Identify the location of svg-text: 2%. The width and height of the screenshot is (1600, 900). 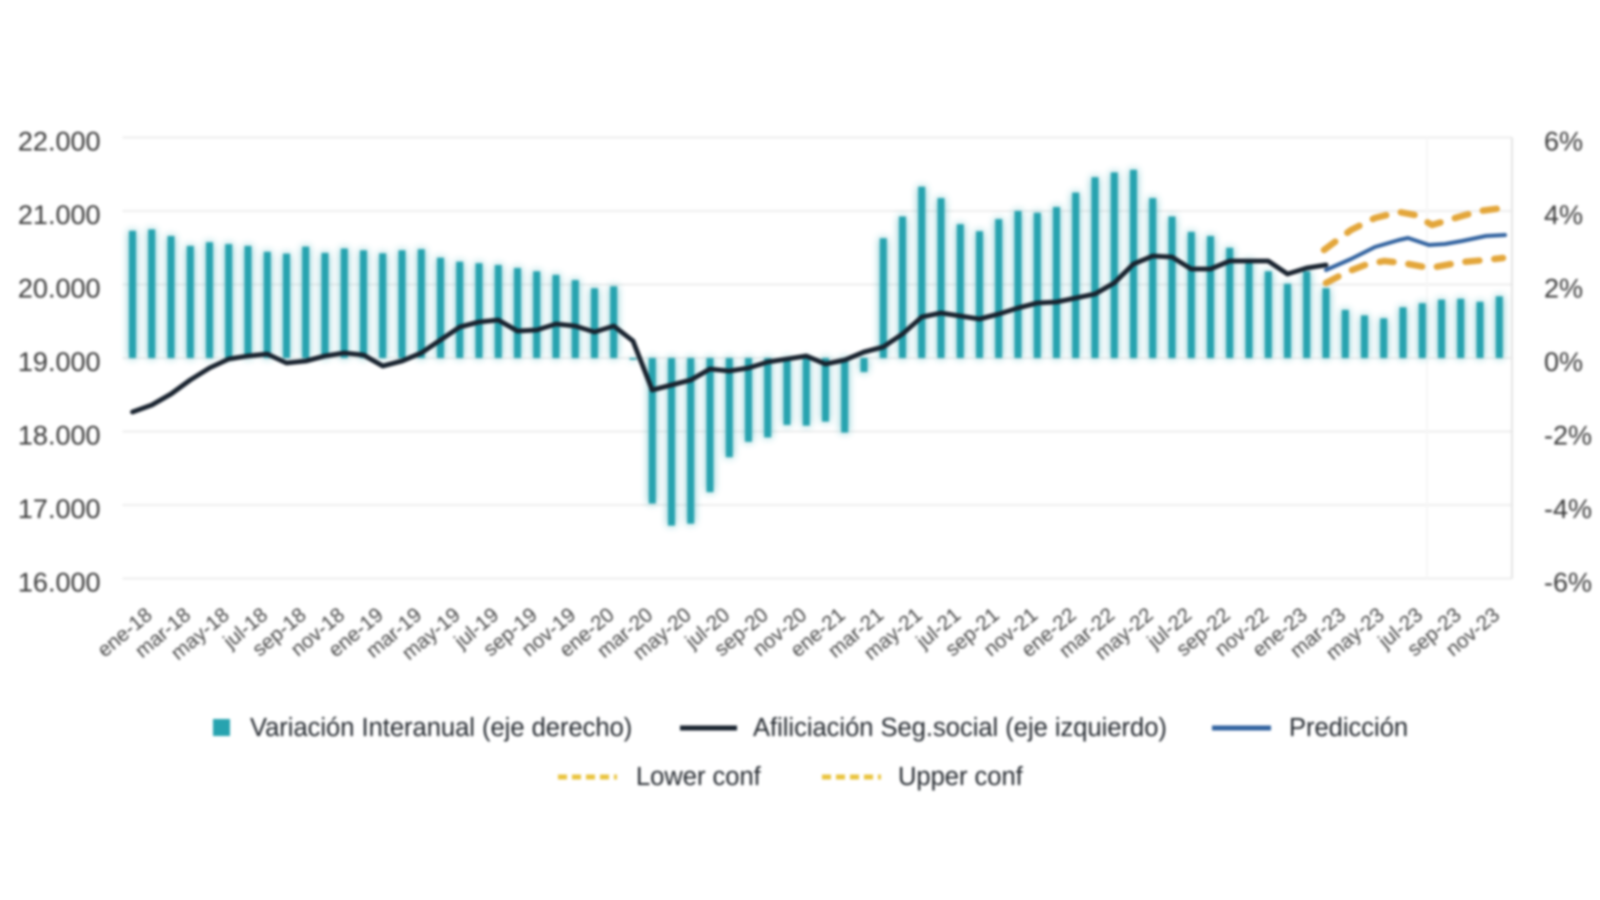
(1563, 289).